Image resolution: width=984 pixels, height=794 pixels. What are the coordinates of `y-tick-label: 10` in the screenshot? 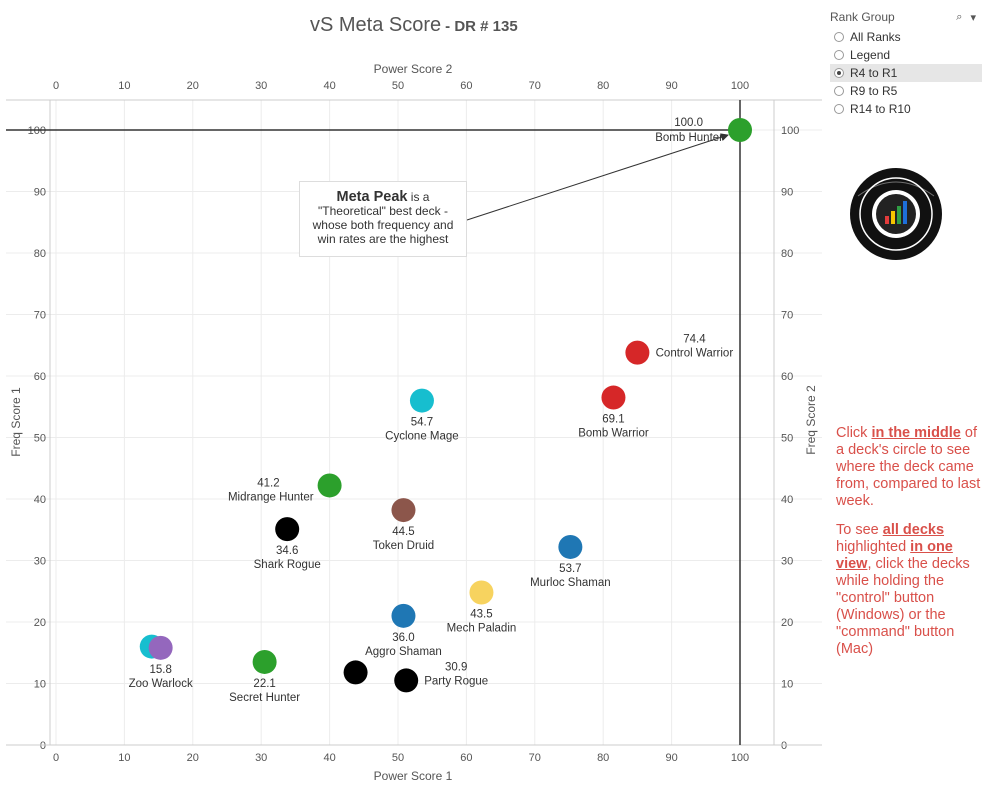 It's located at (40, 685).